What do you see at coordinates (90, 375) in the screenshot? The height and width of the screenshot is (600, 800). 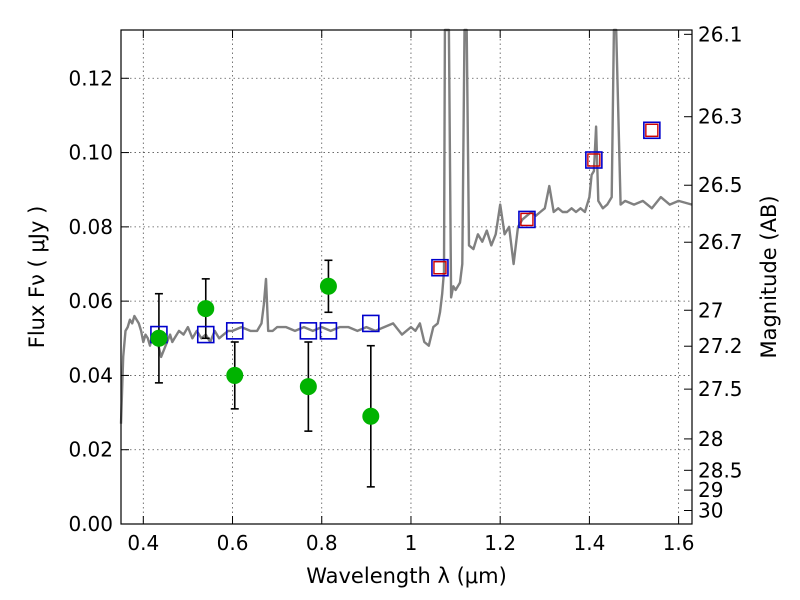 I see `y-tick-label: 0.04` at bounding box center [90, 375].